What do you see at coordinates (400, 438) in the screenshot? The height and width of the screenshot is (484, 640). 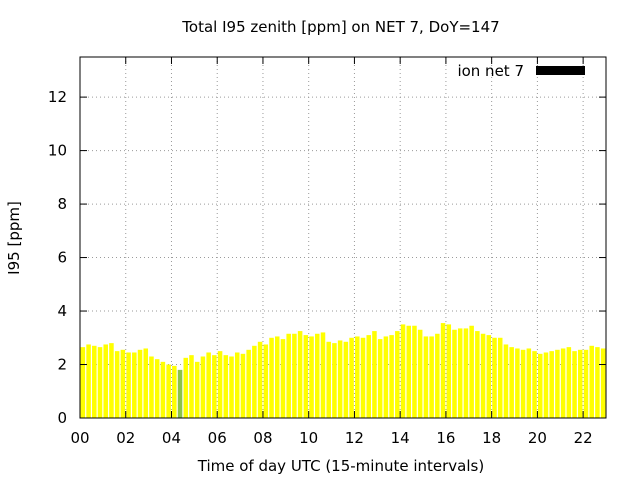 I see `x-tick-label: 14` at bounding box center [400, 438].